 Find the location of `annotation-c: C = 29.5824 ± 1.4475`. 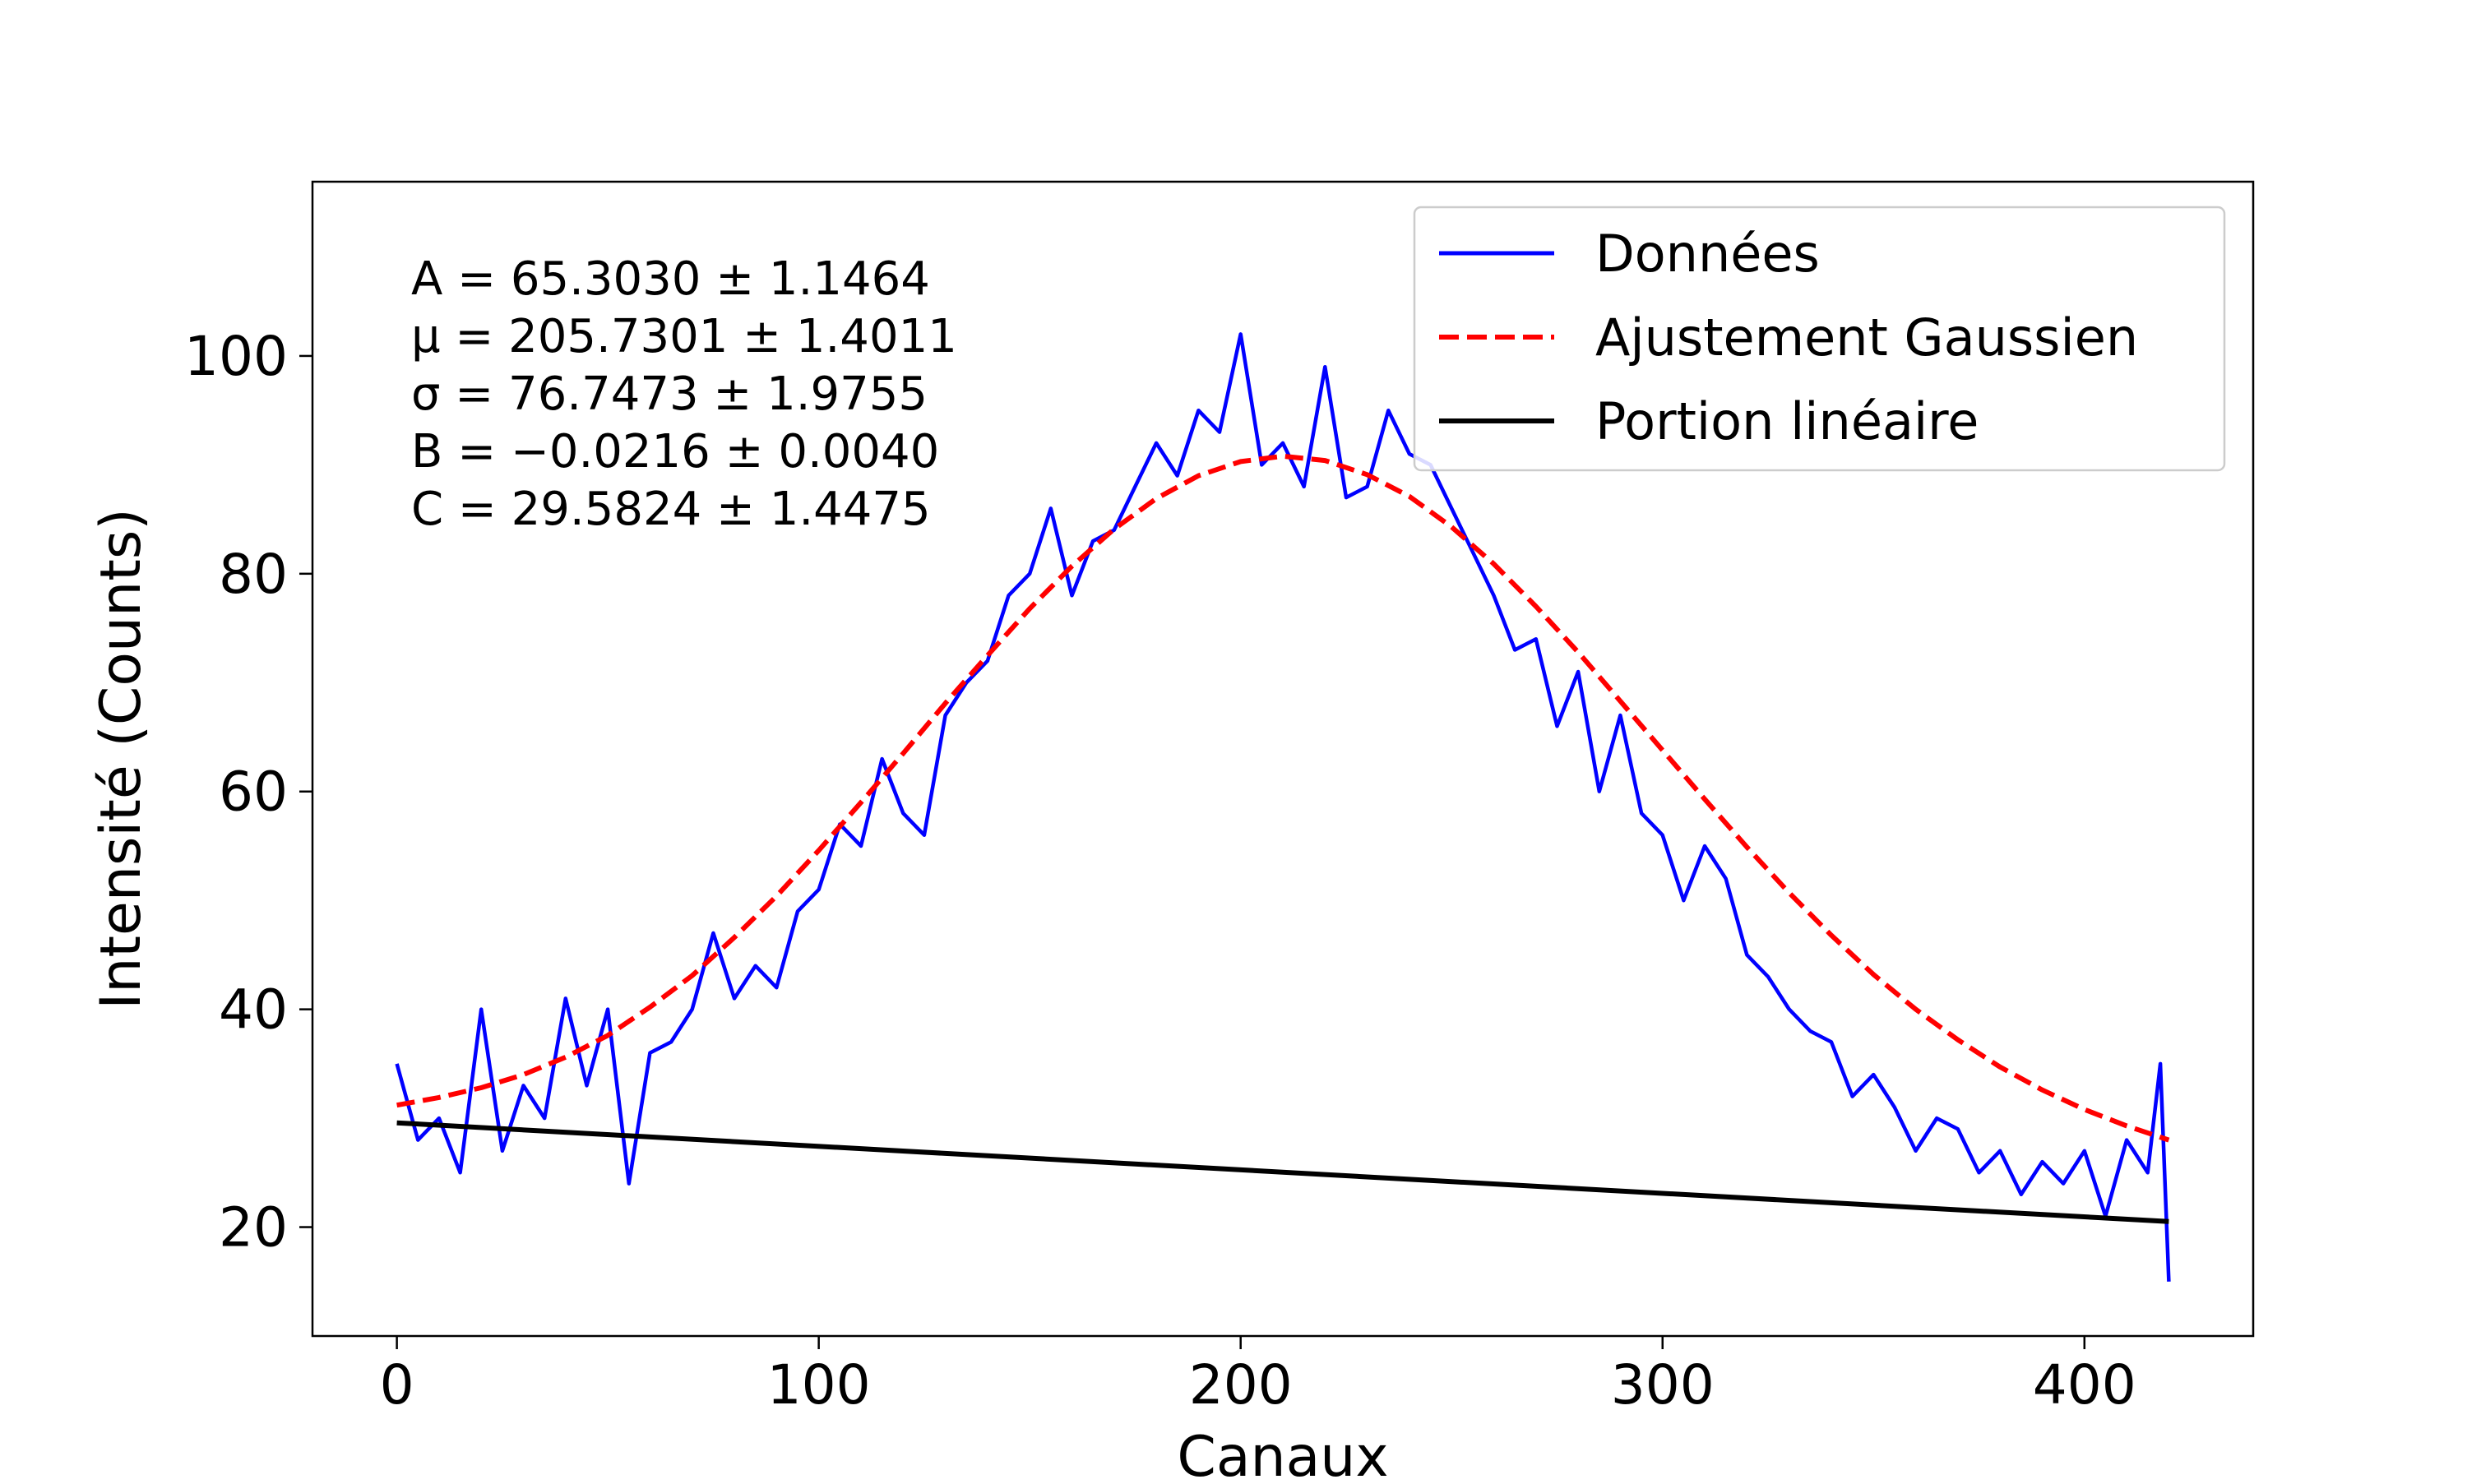

annotation-c: C = 29.5824 ± 1.4475 is located at coordinates (671, 510).